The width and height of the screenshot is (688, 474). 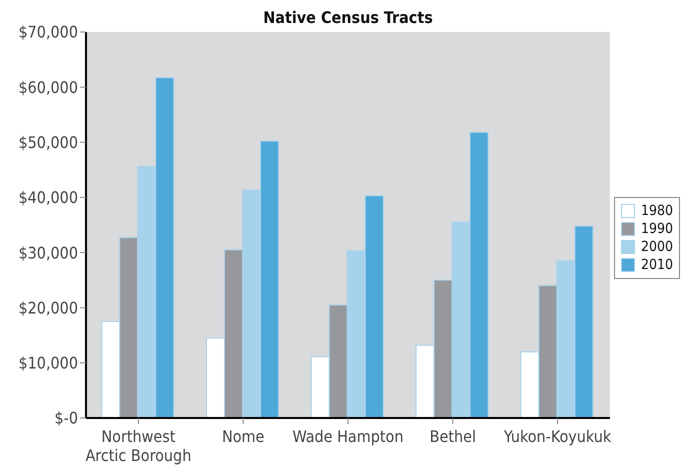 I want to click on y-tick-label: $30,000, so click(x=48, y=252).